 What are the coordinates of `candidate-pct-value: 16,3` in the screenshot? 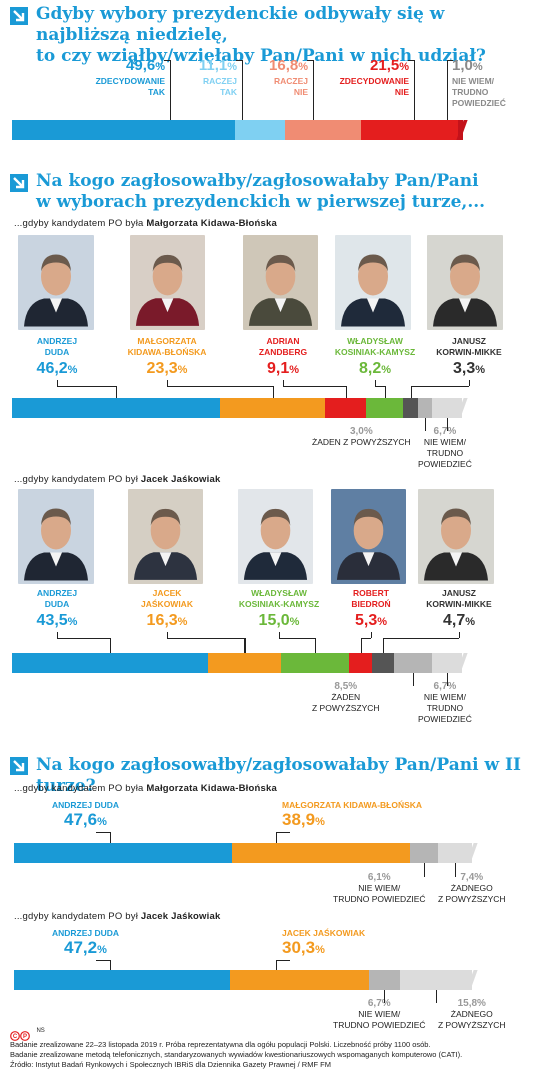 It's located at (162, 620).